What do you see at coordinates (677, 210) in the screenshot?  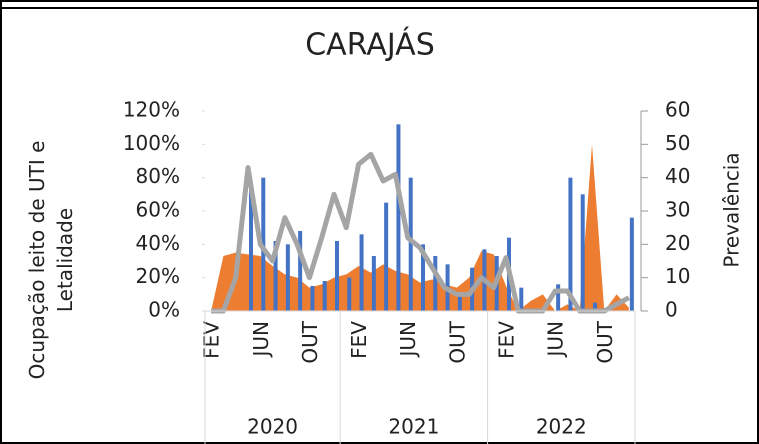 I see `y2-tick-label: 30` at bounding box center [677, 210].